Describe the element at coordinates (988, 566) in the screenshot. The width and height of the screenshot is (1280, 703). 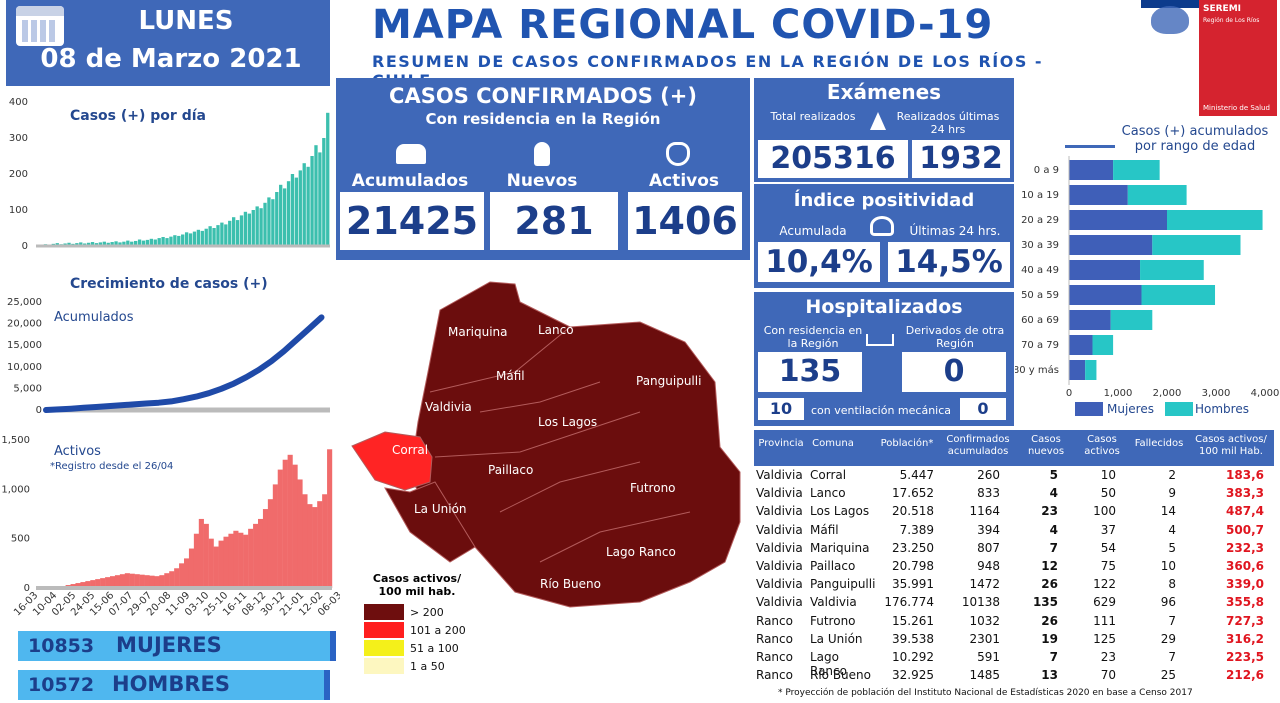
I see `table-cell: 948` at that location.